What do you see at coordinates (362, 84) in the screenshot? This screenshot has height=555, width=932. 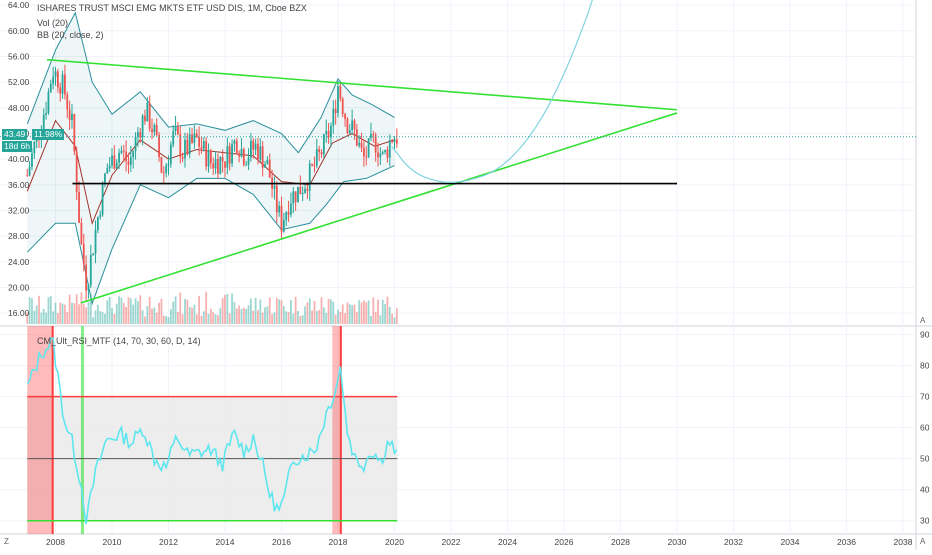 I see `resistance-trendline` at bounding box center [362, 84].